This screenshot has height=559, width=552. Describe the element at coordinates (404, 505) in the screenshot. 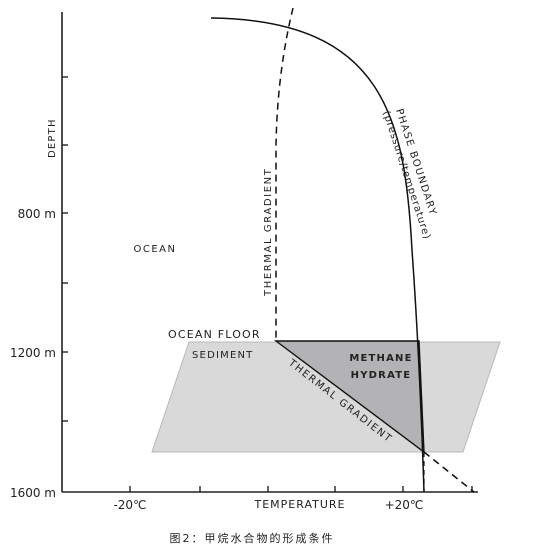

I see `x-tick-label-plus20: +20℃` at that location.